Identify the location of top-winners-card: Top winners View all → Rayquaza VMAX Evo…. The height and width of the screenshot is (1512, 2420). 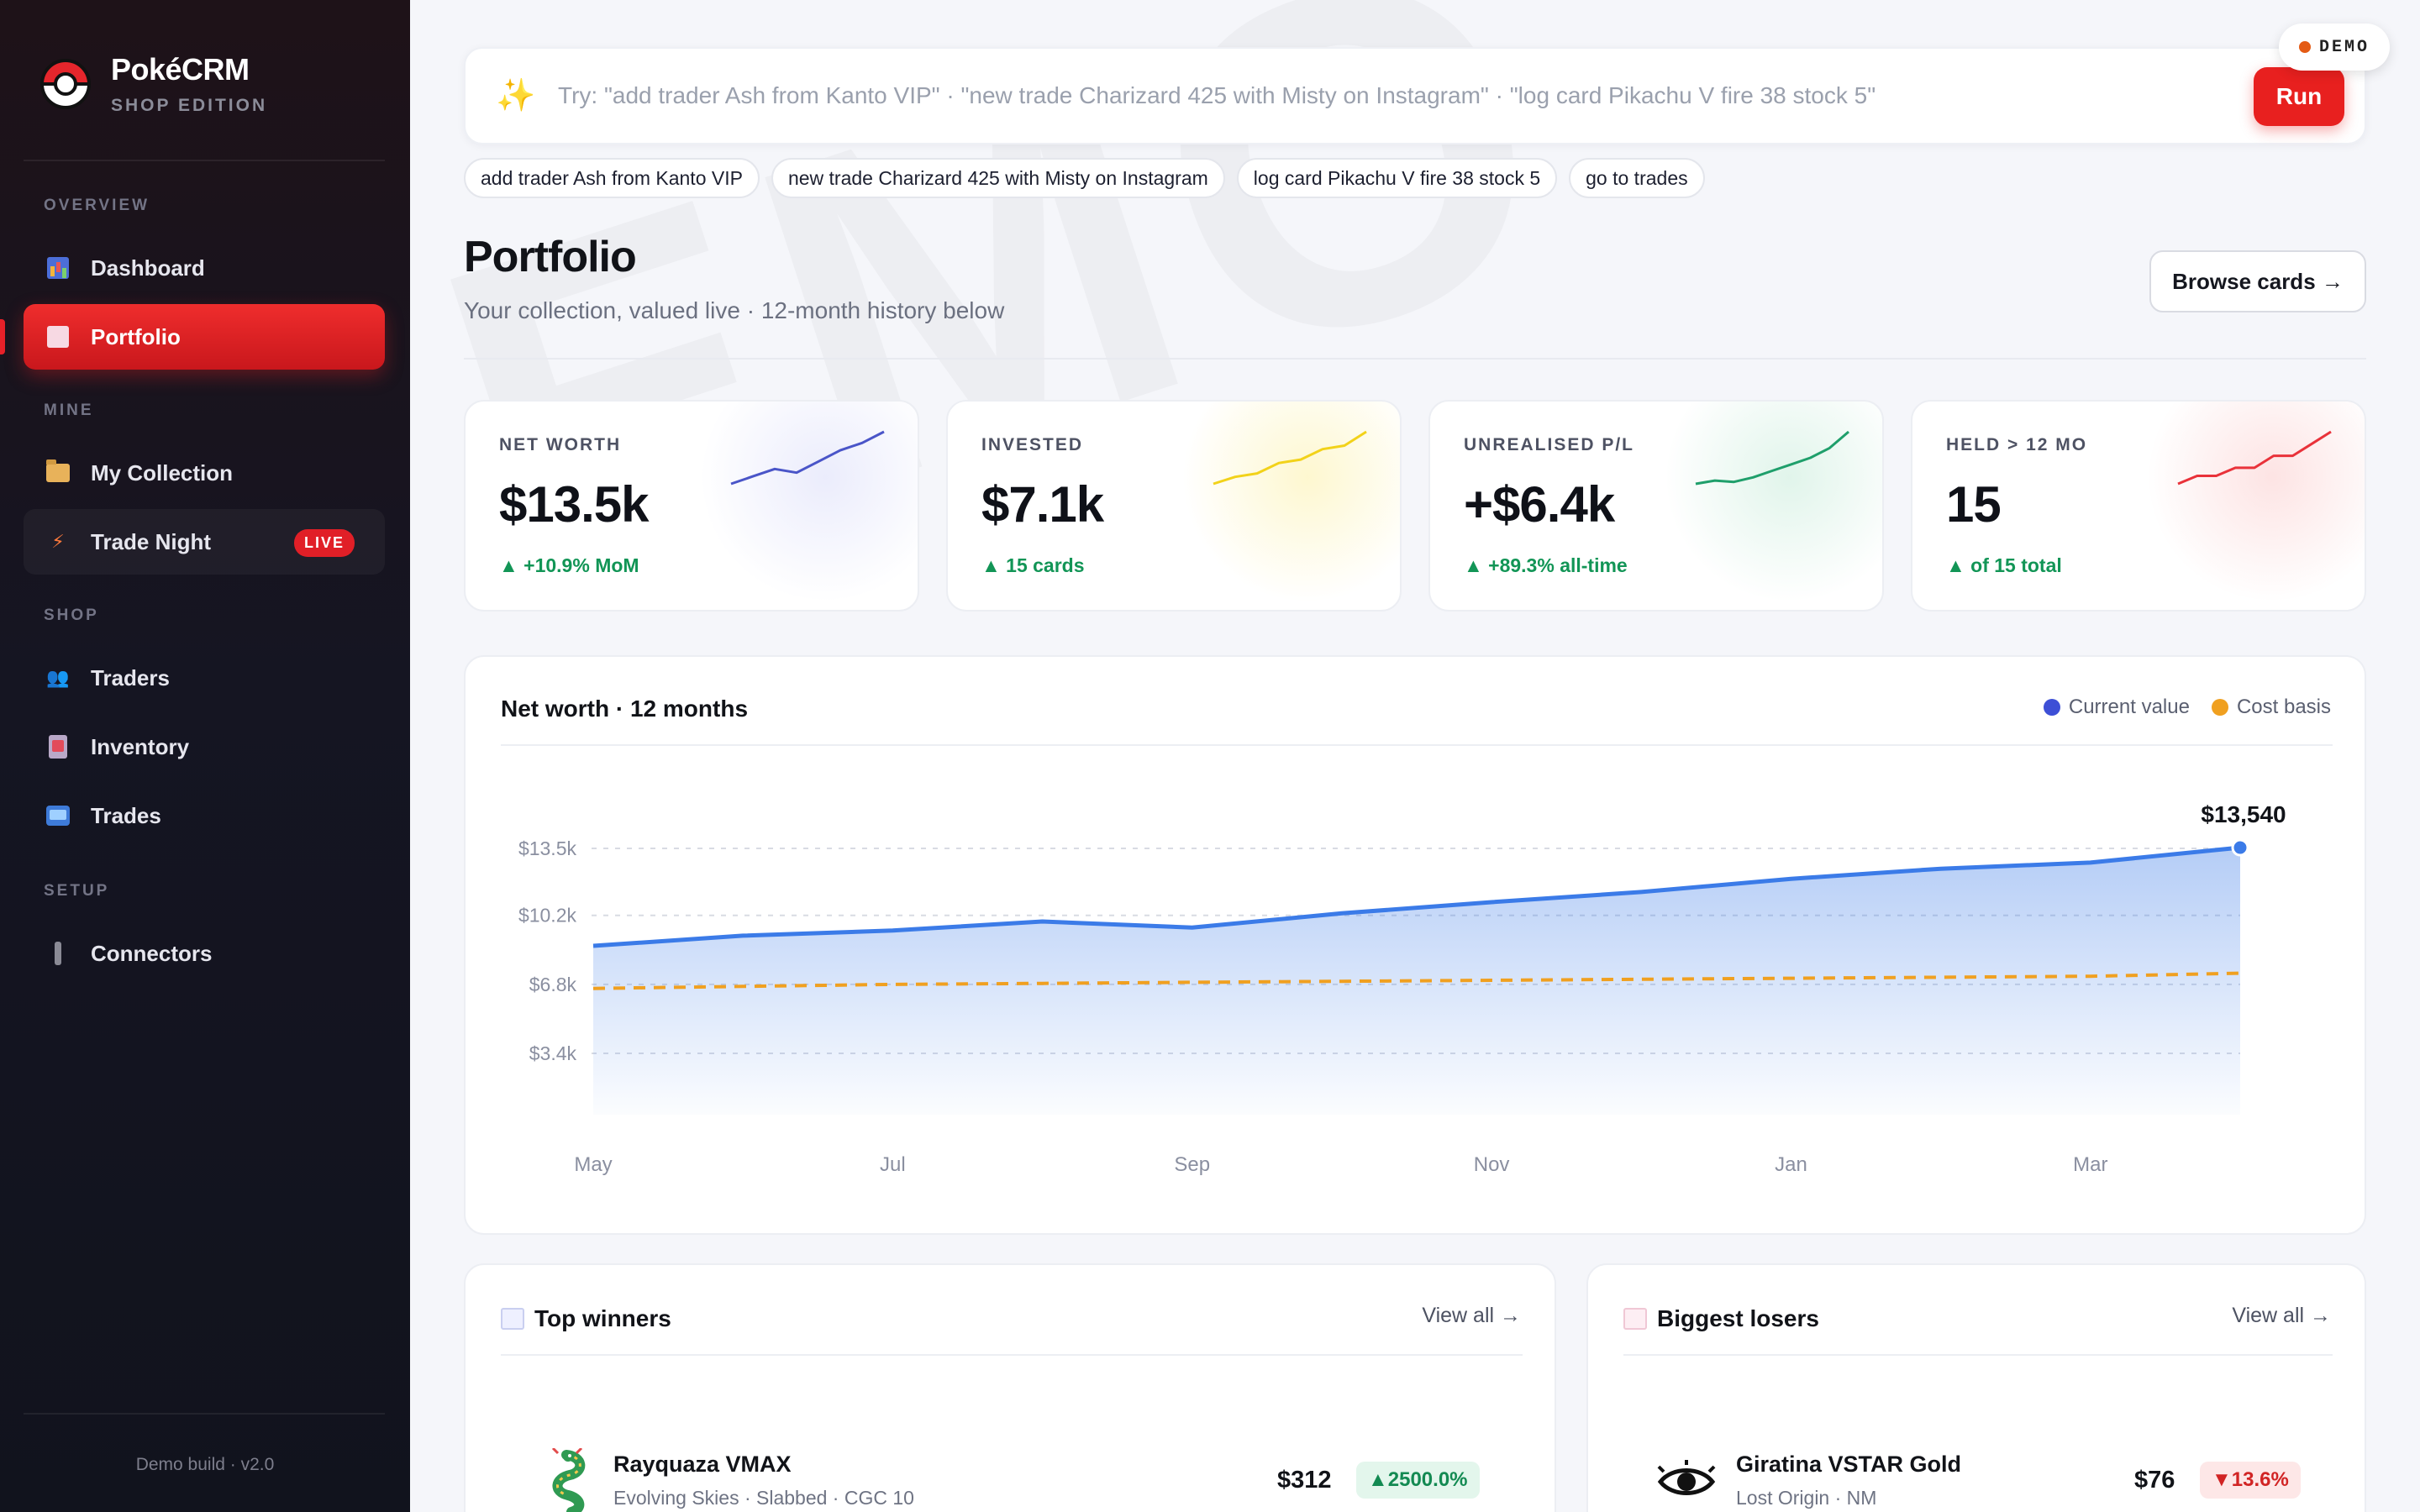
(1010, 1387).